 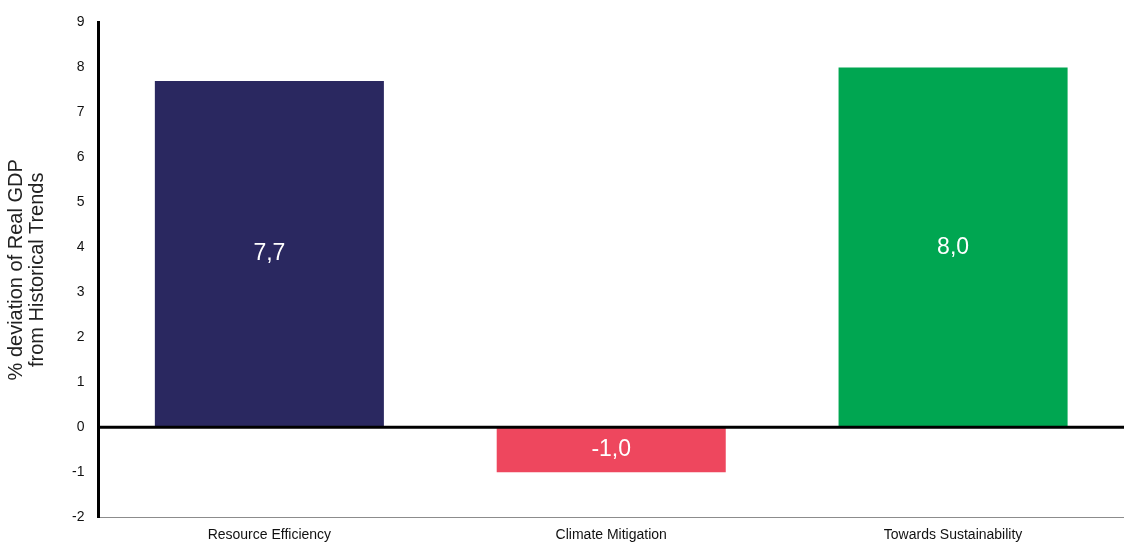 I want to click on y-axis-title: % deviation of Real GDP from Historical Trends, so click(x=26, y=270).